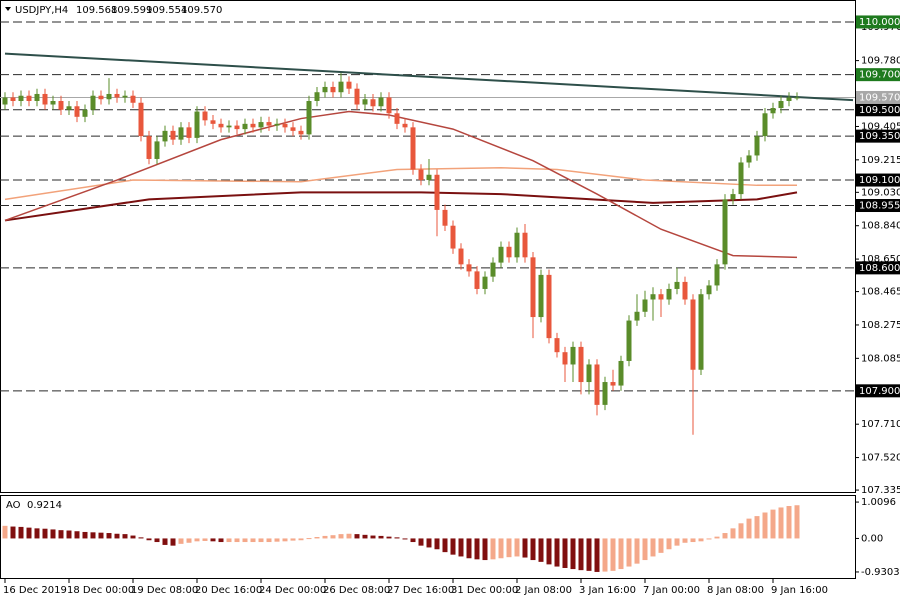 The width and height of the screenshot is (900, 600). Describe the element at coordinates (420, 590) in the screenshot. I see `x-tick-label: 27 Dec 16:00` at that location.